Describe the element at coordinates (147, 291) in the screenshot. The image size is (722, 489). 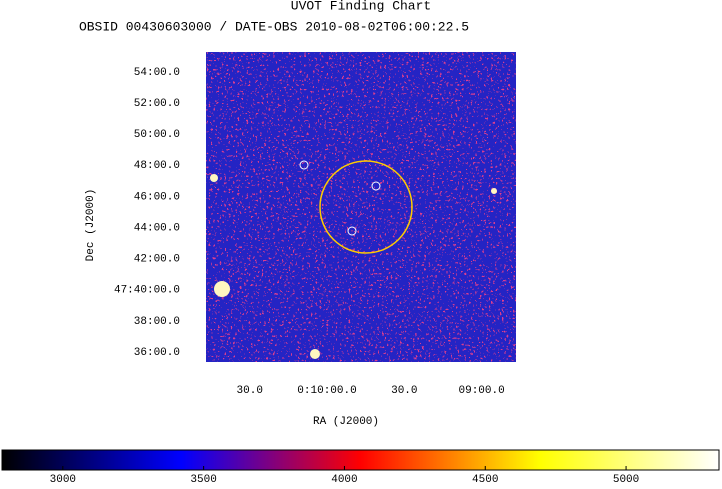
I see `y-tick-label: 47:40:00.0` at that location.